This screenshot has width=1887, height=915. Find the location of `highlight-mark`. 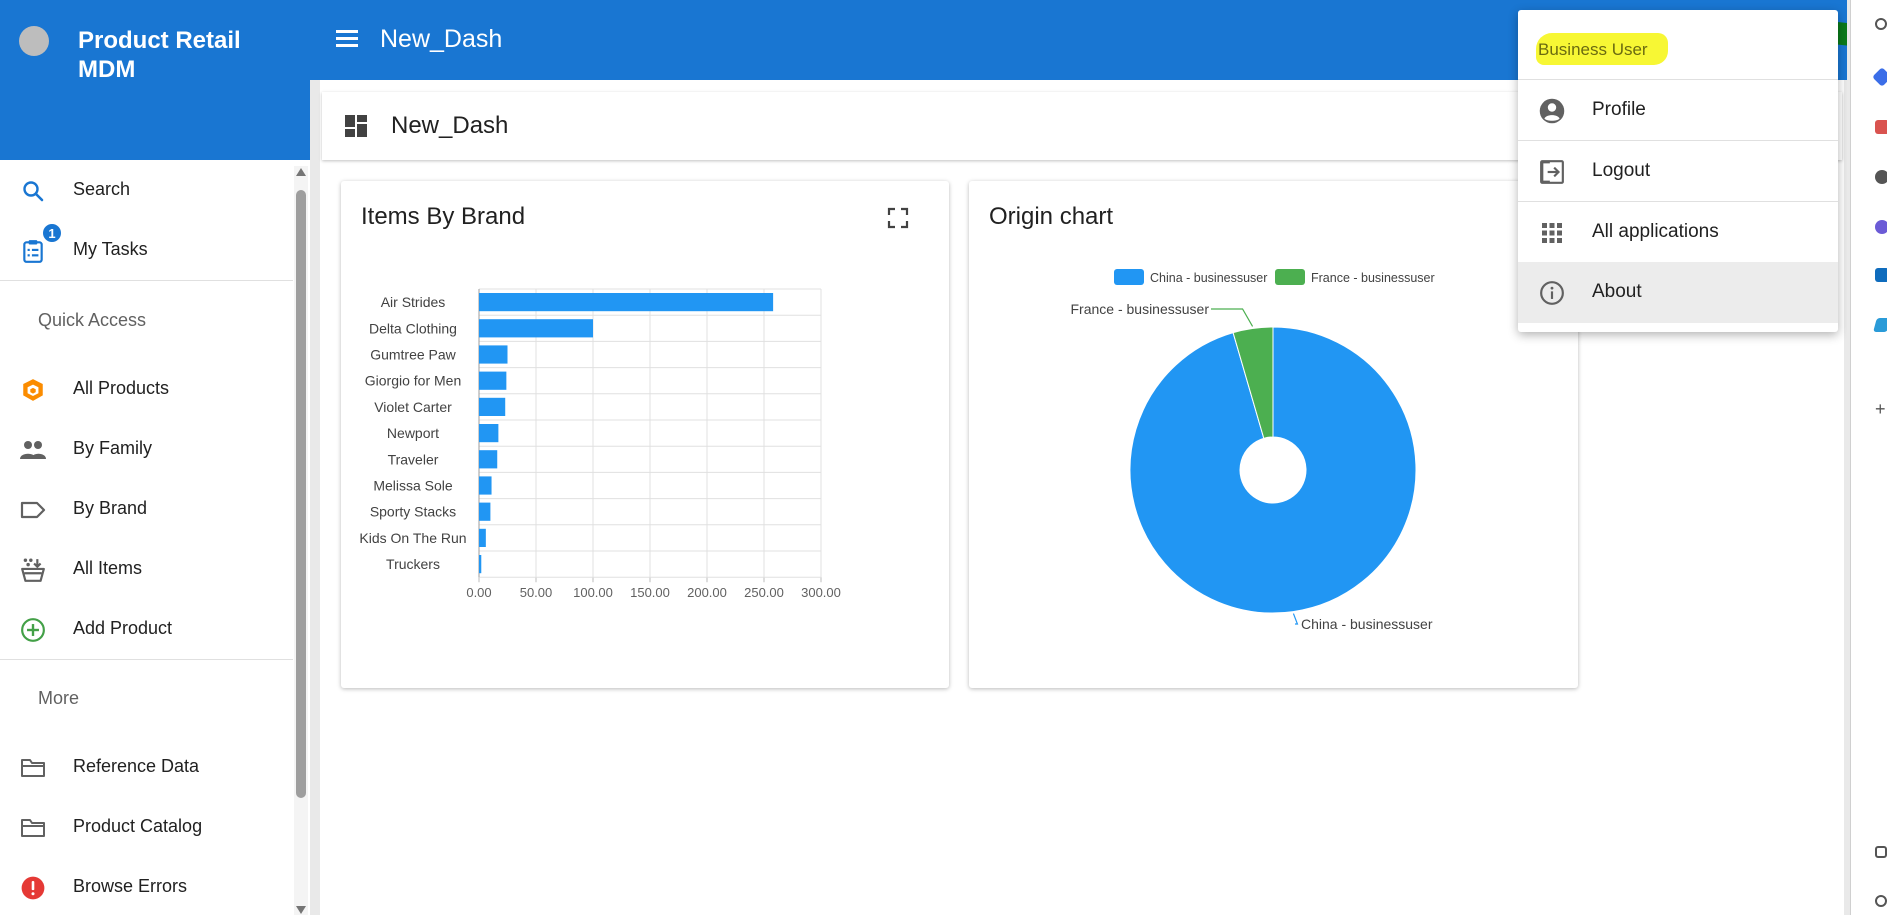

highlight-mark is located at coordinates (1602, 49).